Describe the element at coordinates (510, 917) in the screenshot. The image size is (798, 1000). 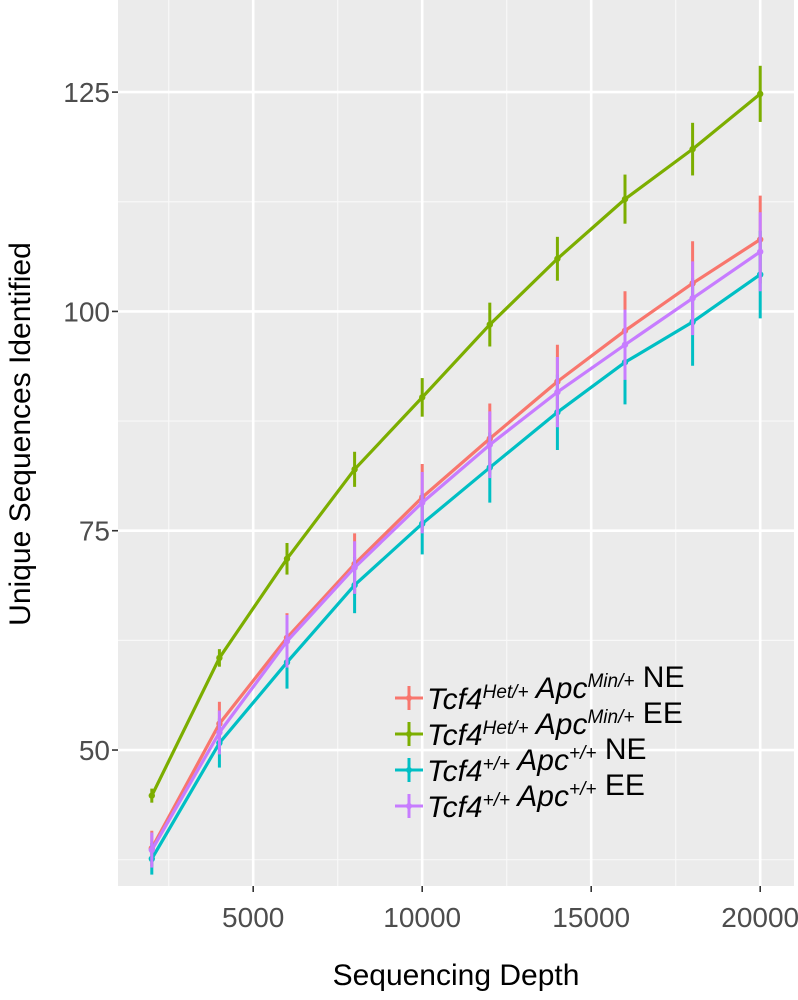
I see `x-tick-labels: 5000 10000 15000 20000` at that location.